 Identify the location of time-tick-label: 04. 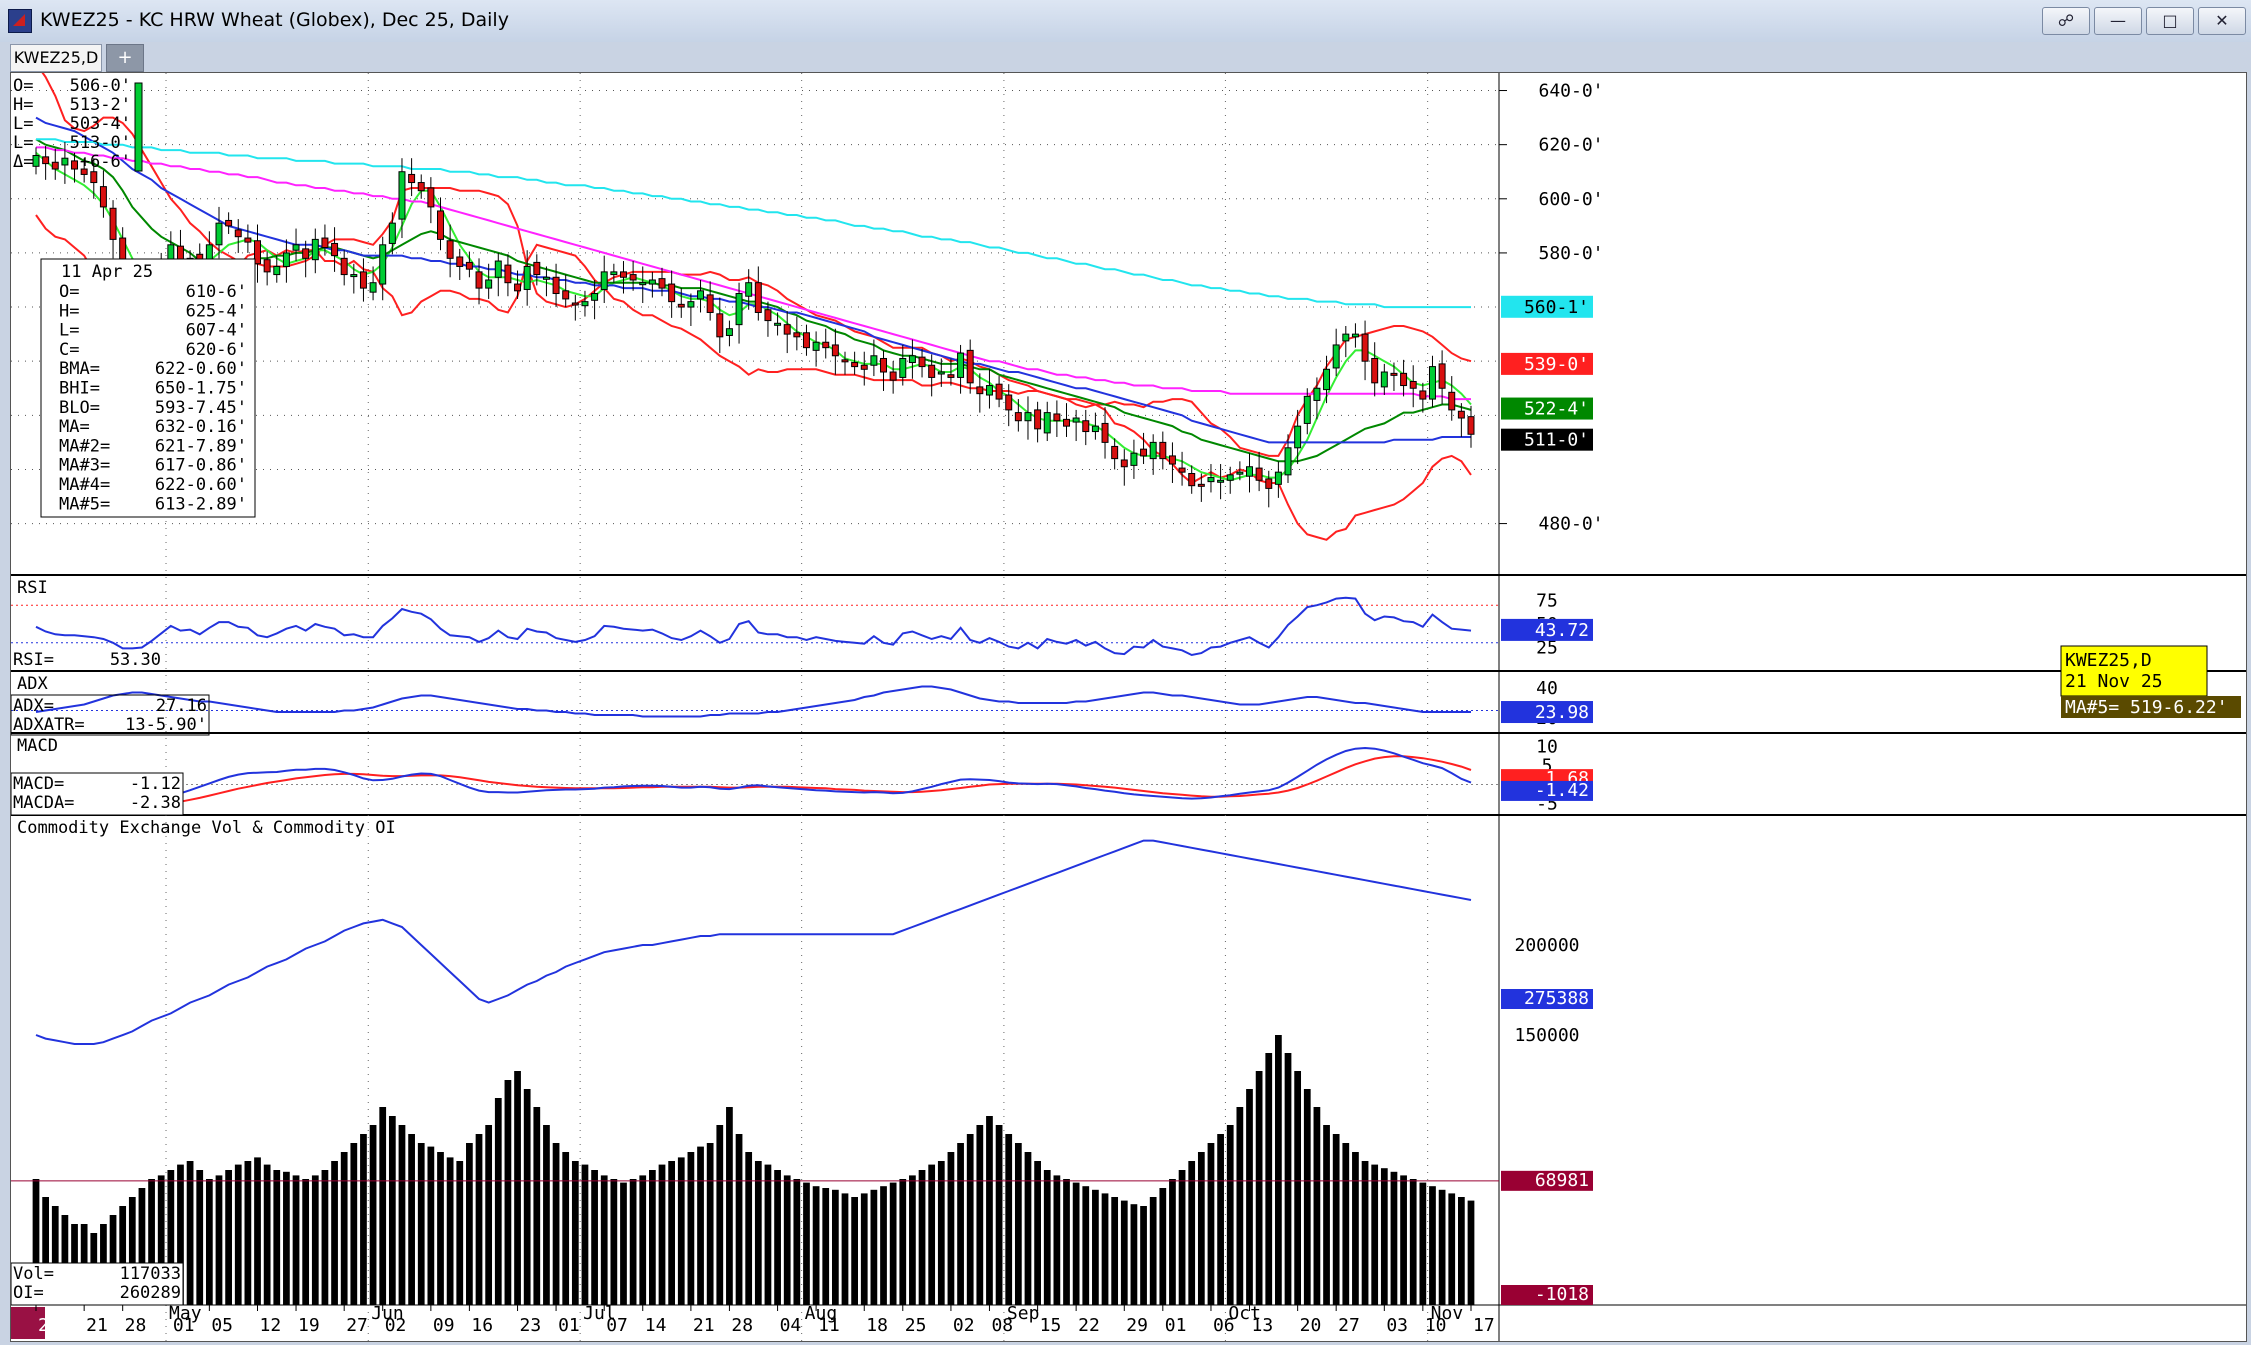
(791, 1325).